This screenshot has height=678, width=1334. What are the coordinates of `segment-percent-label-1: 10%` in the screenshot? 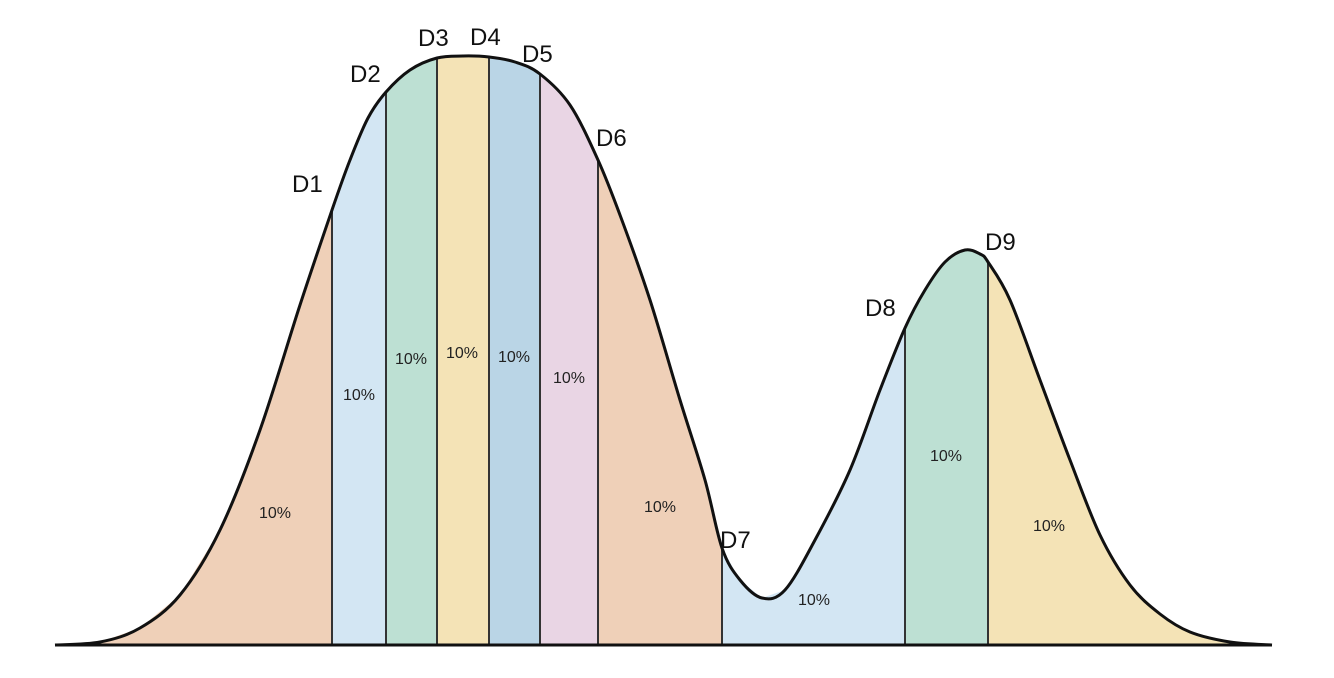 It's located at (275, 513).